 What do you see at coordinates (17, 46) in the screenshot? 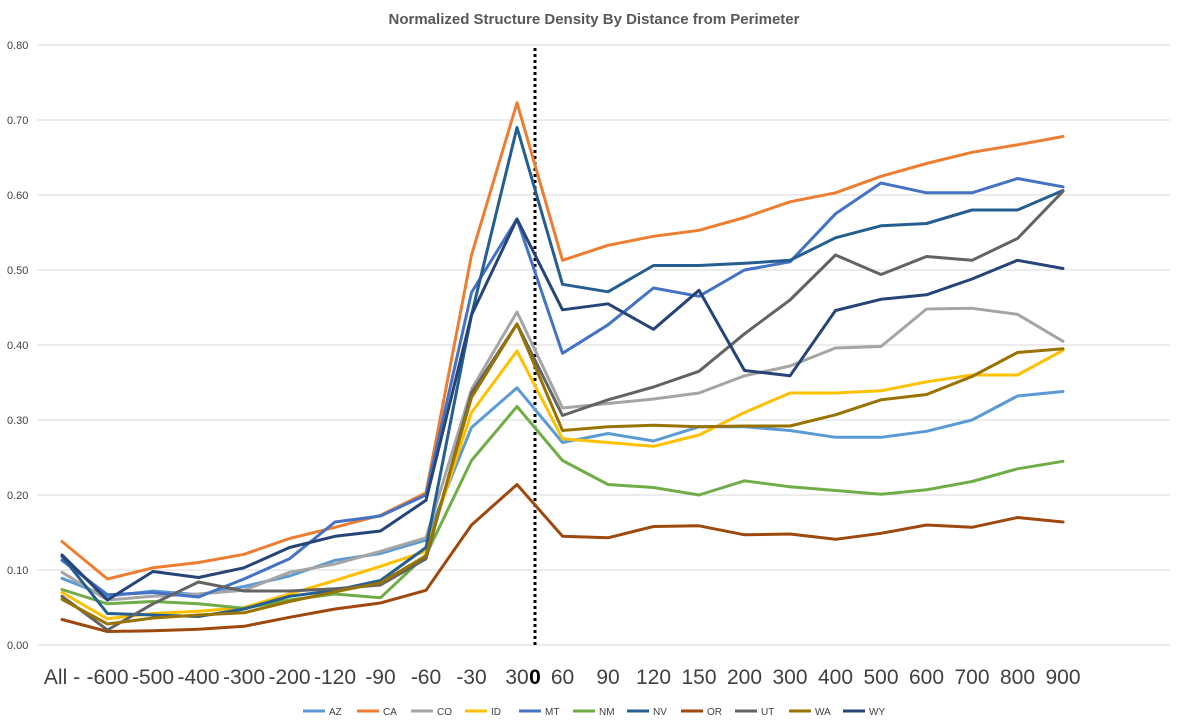
I see `y-tick-label: 0.80` at bounding box center [17, 46].